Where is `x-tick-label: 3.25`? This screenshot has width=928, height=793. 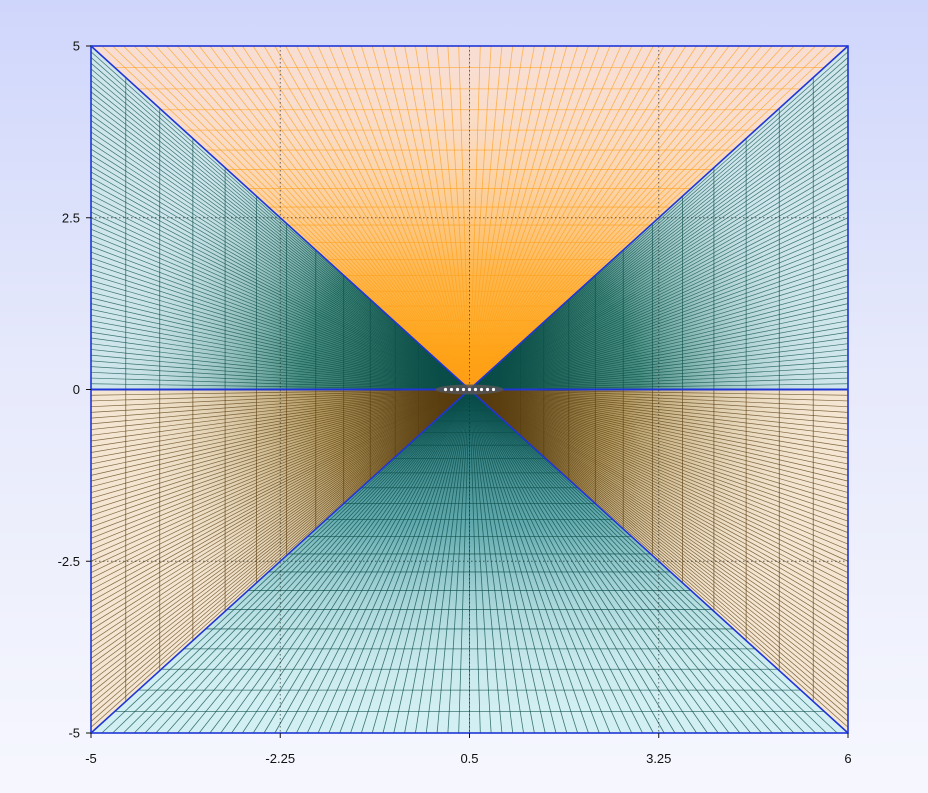 x-tick-label: 3.25 is located at coordinates (658, 758).